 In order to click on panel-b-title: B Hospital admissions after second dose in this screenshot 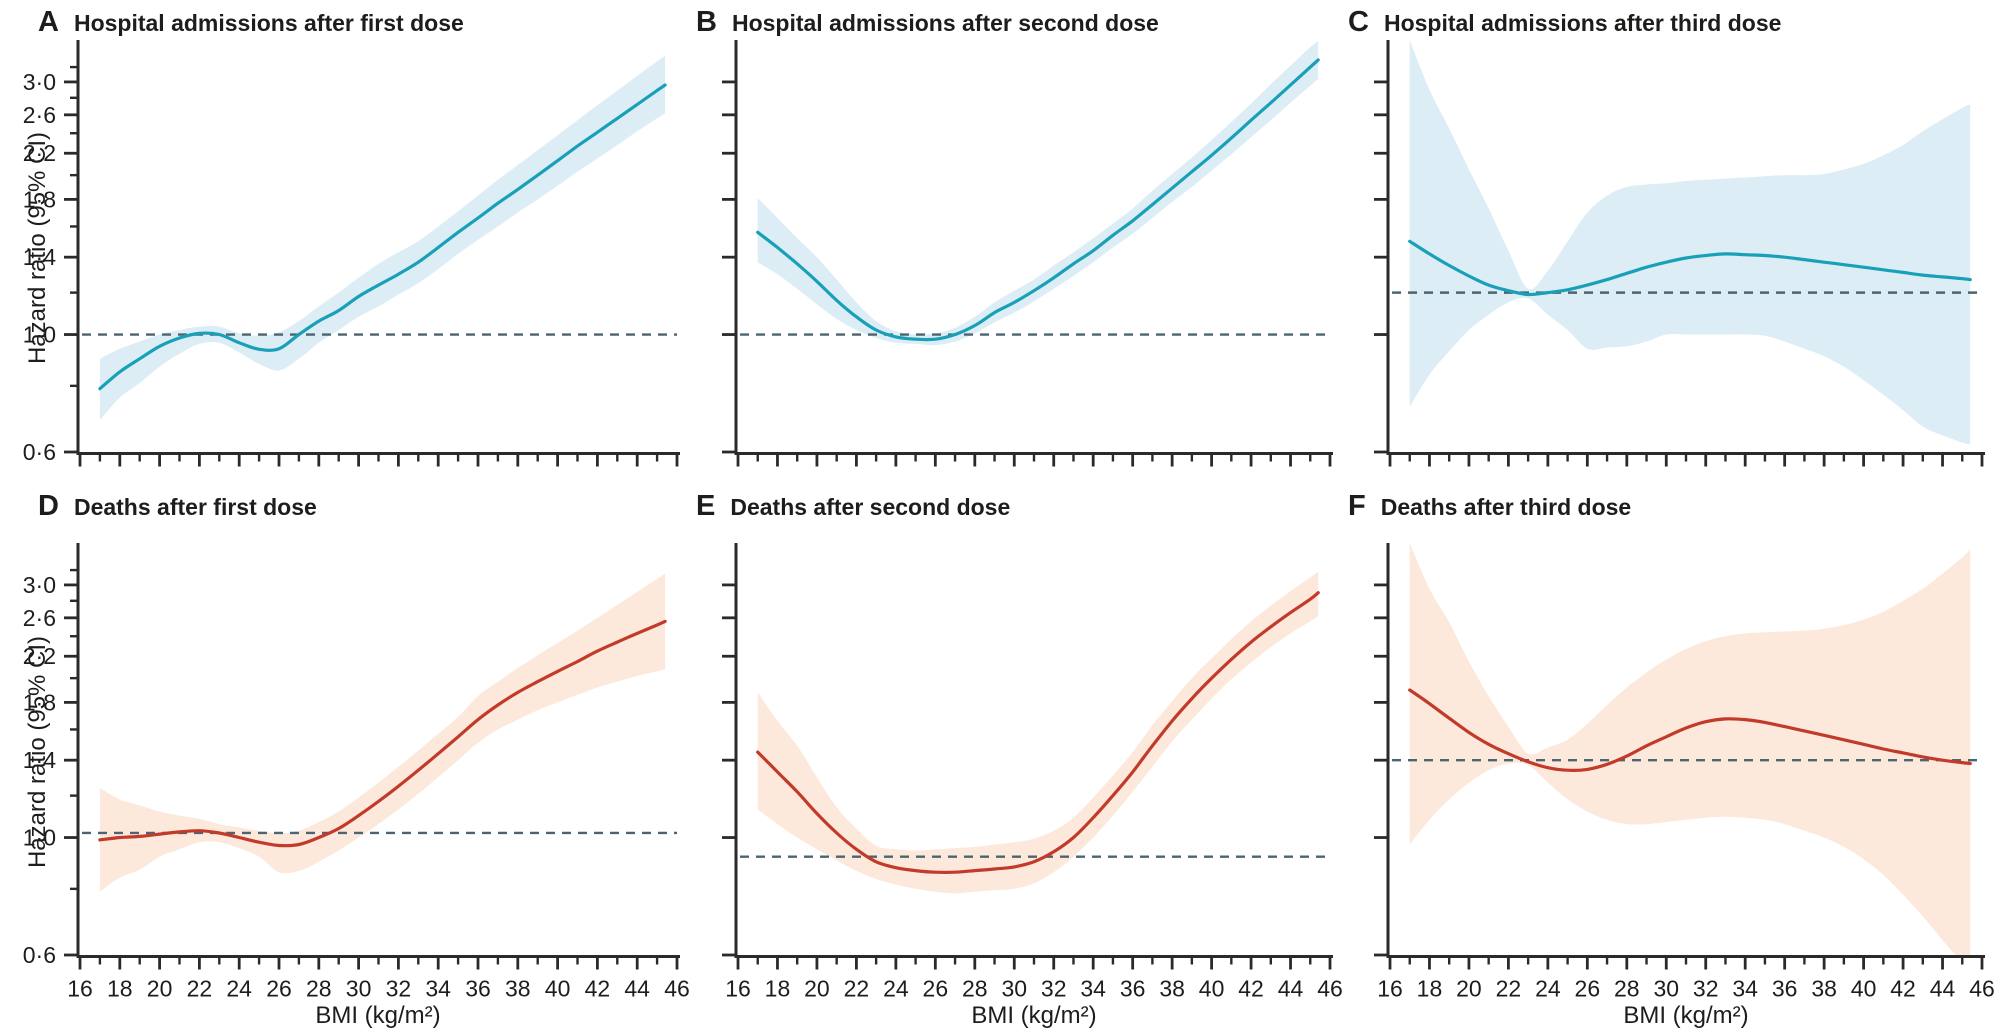, I will do `click(927, 22)`.